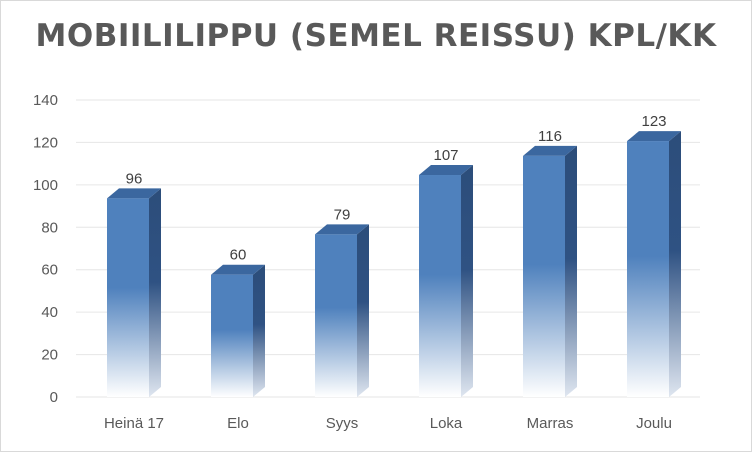 The image size is (752, 452). I want to click on x-tick-label: Joulu, so click(654, 423).